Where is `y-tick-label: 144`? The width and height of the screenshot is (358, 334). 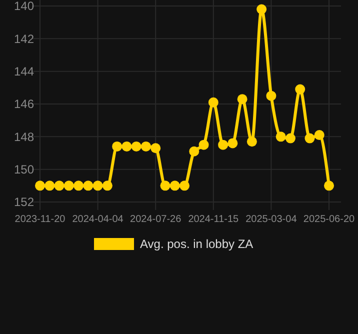 y-tick-label: 144 is located at coordinates (24, 71).